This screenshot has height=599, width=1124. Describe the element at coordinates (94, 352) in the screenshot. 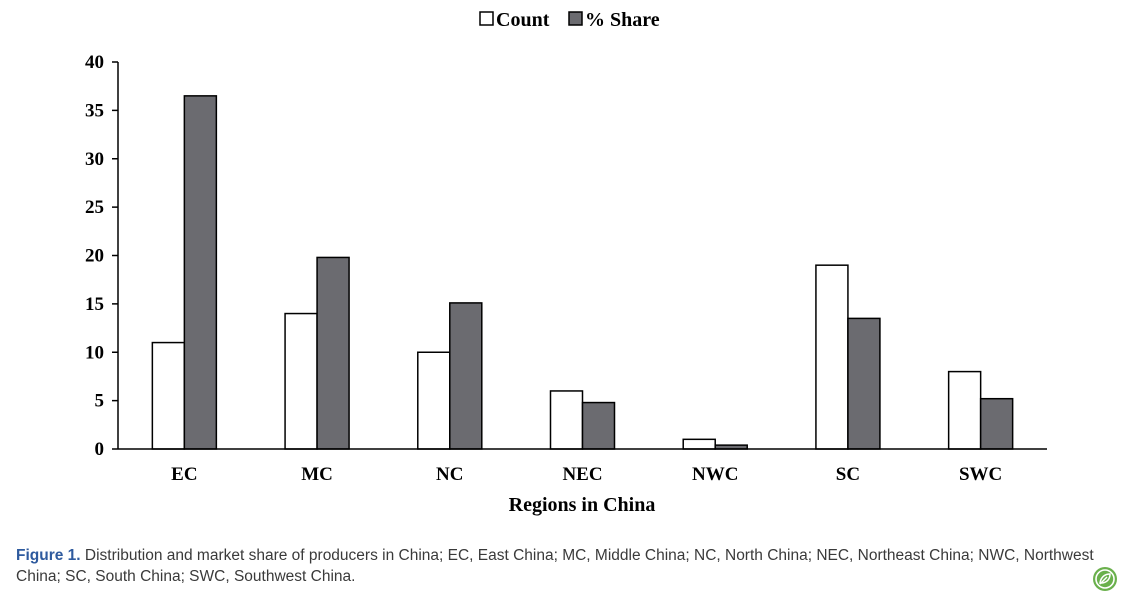

I see `y-tick-label: 10` at that location.